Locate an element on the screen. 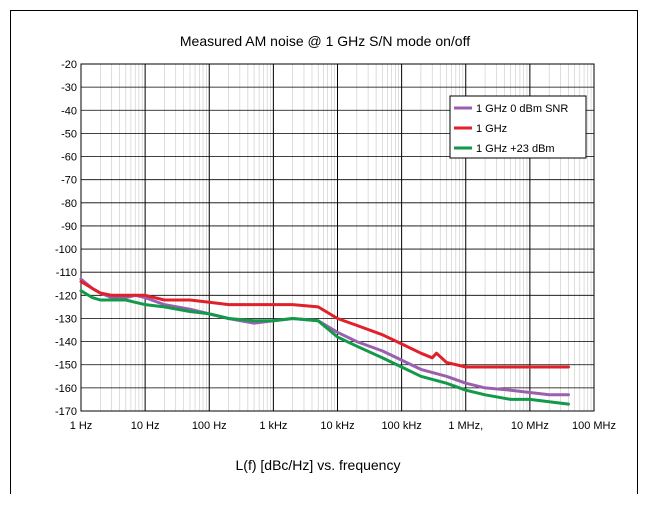 This screenshot has width=649, height=505. y-tick-label: -130 is located at coordinates (66, 319).